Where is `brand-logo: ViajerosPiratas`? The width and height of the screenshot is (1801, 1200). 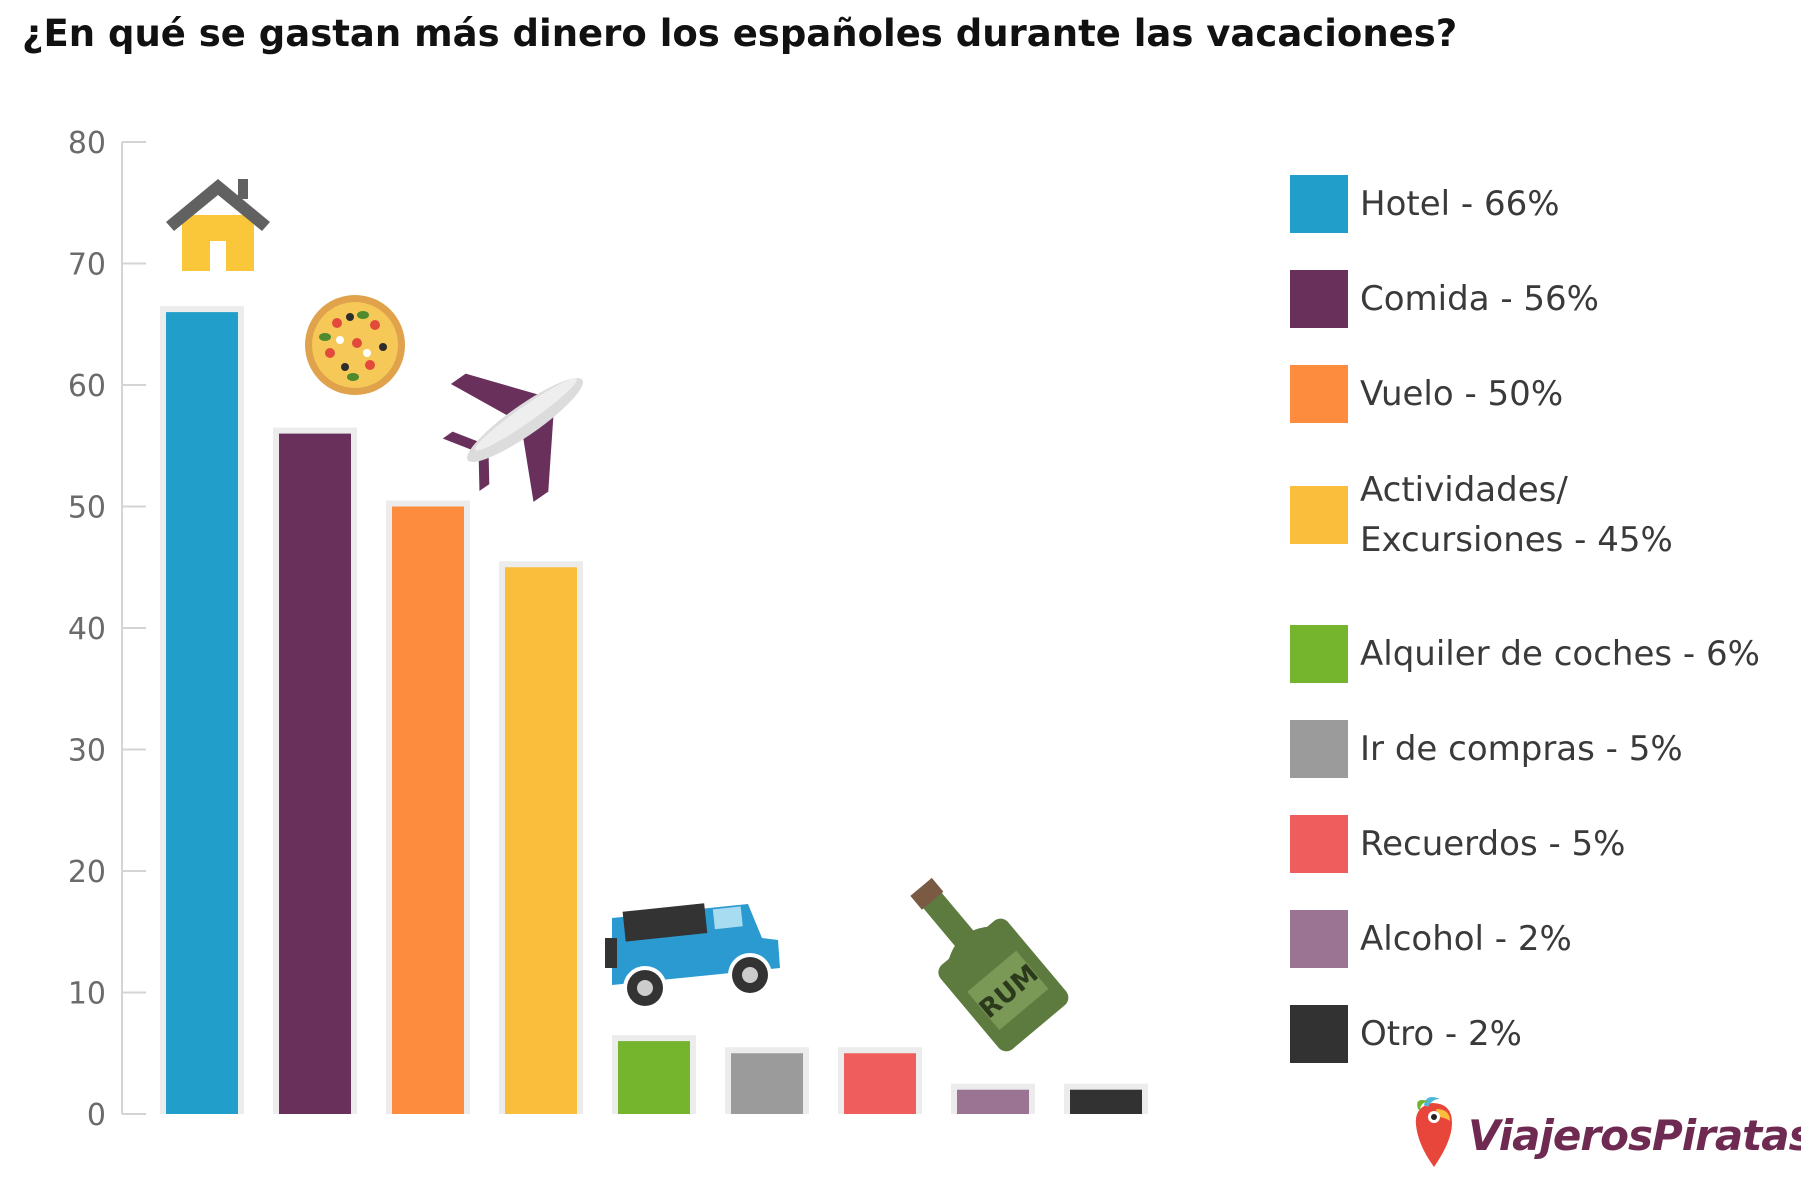 brand-logo: ViajerosPiratas is located at coordinates (1605, 1135).